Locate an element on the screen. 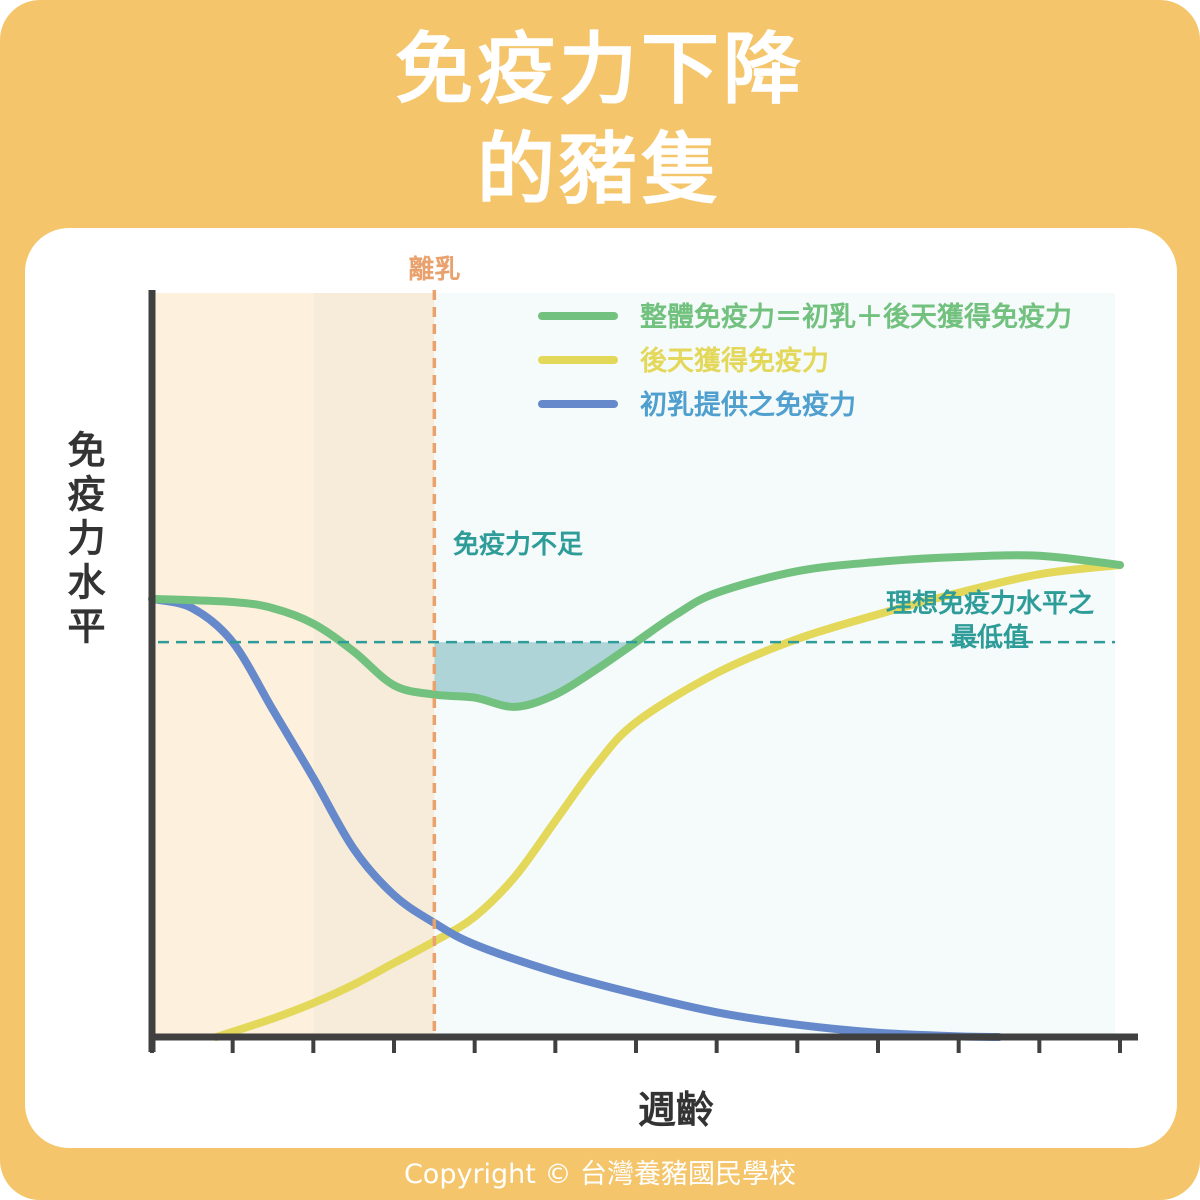 This screenshot has height=1200, width=1200. legend-label-colostrum: 初乳提供之免疫力 is located at coordinates (748, 405).